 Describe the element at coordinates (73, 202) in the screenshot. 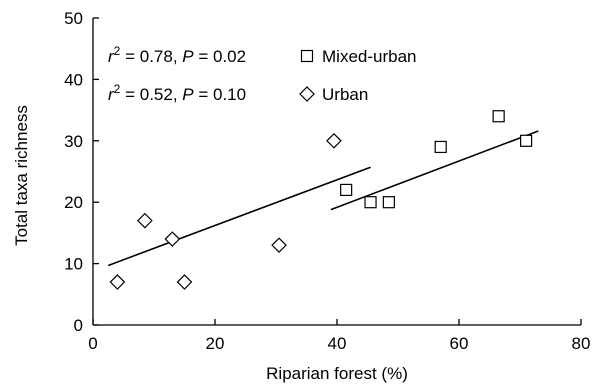

I see `y-tick-label: 20` at that location.